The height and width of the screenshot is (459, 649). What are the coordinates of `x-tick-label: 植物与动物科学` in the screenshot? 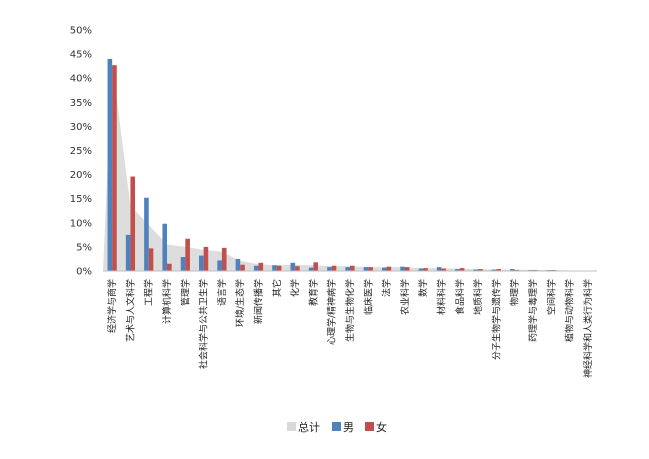 It's located at (570, 310).